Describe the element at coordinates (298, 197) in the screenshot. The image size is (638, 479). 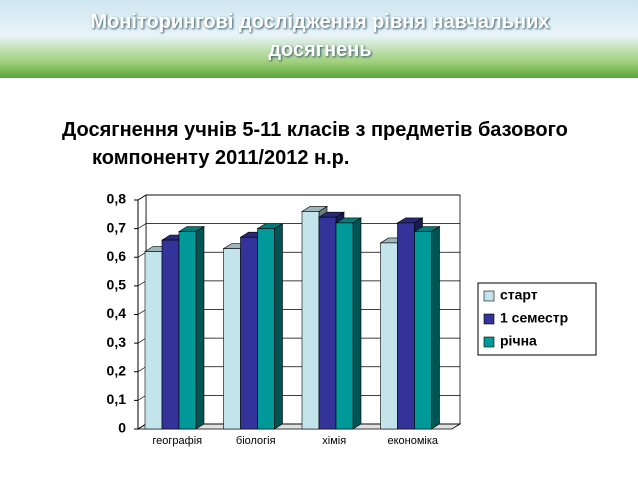
I see `grid-line` at that location.